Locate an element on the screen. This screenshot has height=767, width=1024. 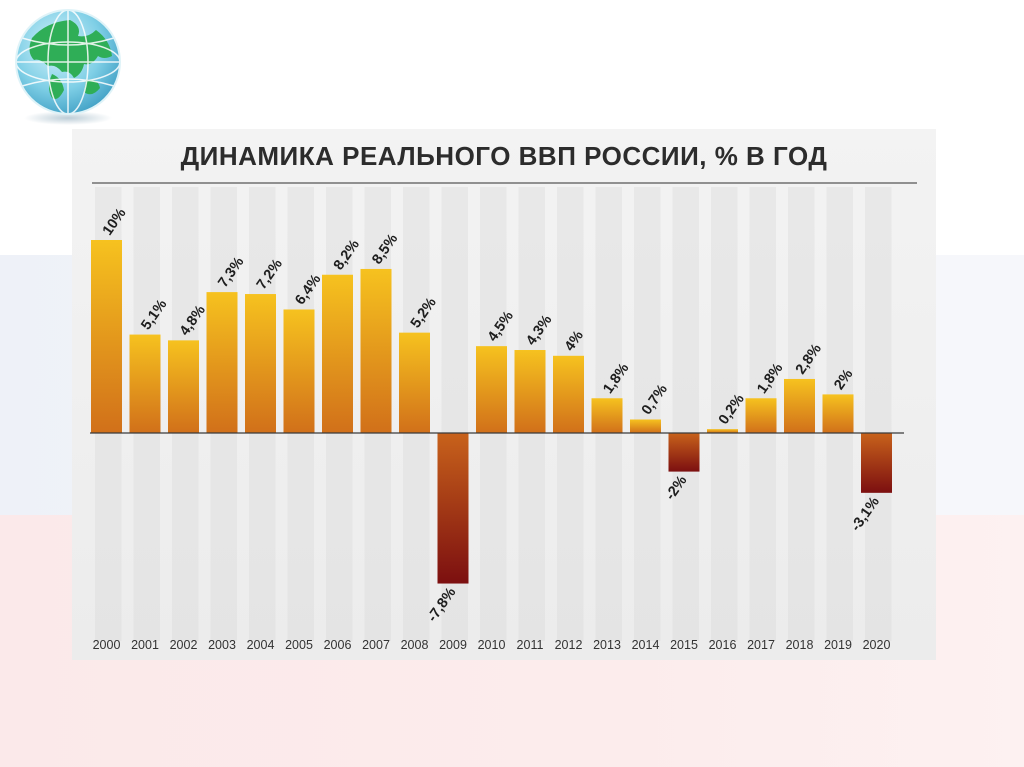
x-tick-label-2017: 2017 is located at coordinates (761, 645).